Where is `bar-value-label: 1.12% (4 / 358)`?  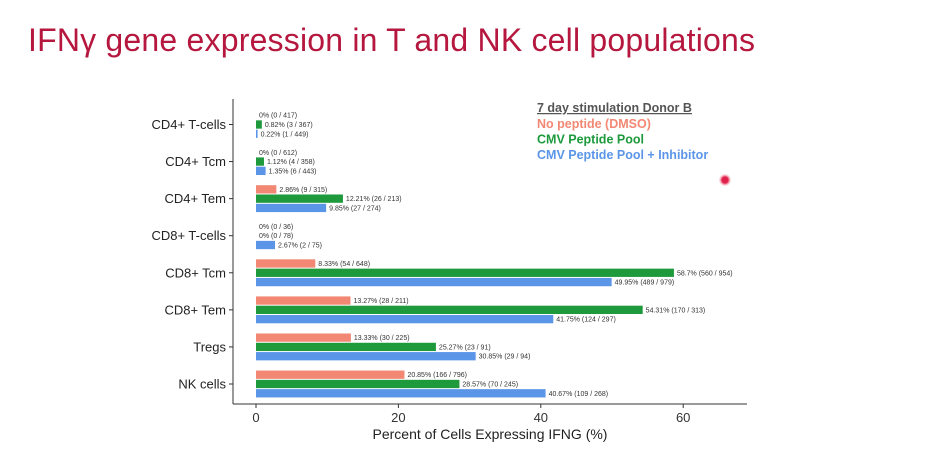
bar-value-label: 1.12% (4 / 358) is located at coordinates (291, 162).